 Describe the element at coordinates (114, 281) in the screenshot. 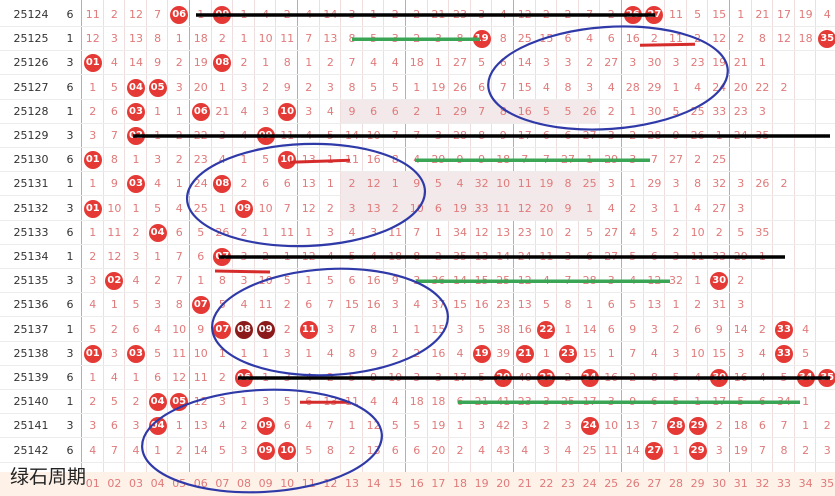

I see `drawn-number-ball: 02` at that location.